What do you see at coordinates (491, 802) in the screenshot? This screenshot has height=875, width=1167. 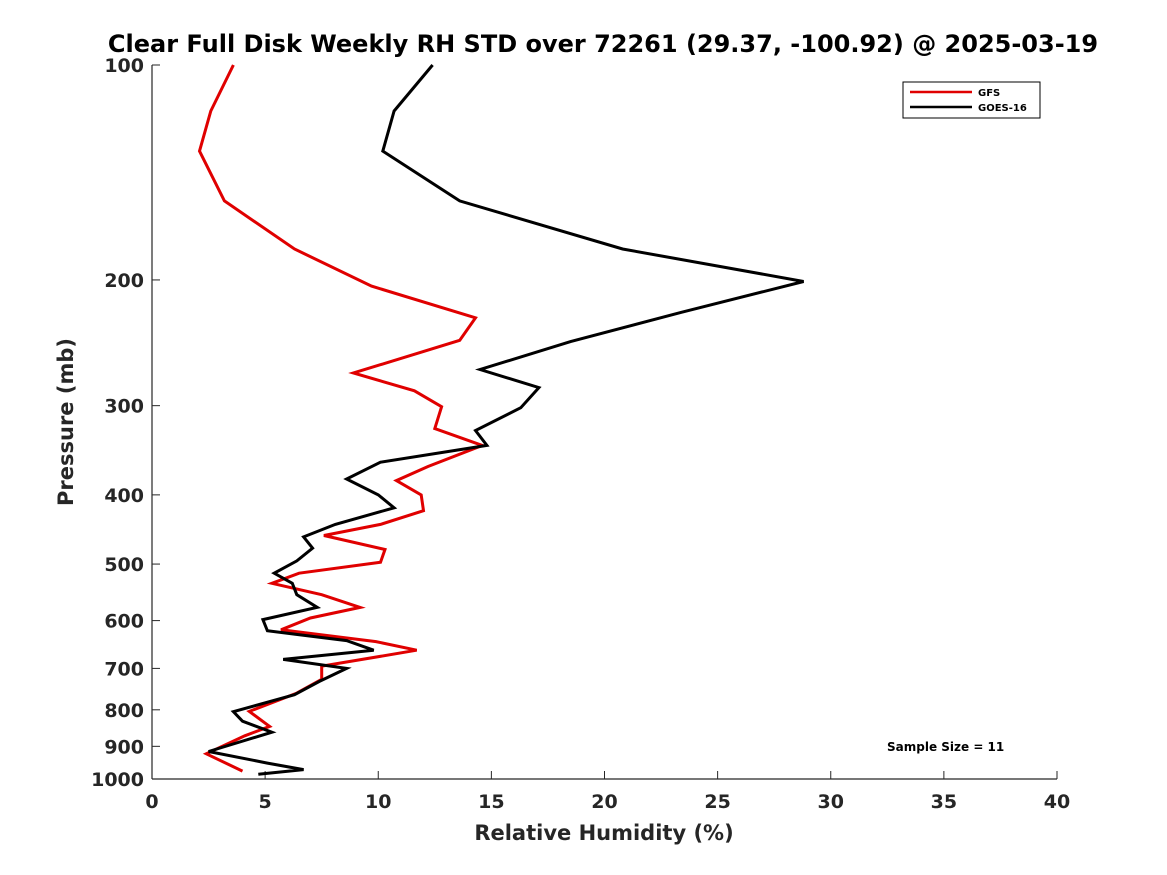 I see `x-tick-label: 15` at bounding box center [491, 802].